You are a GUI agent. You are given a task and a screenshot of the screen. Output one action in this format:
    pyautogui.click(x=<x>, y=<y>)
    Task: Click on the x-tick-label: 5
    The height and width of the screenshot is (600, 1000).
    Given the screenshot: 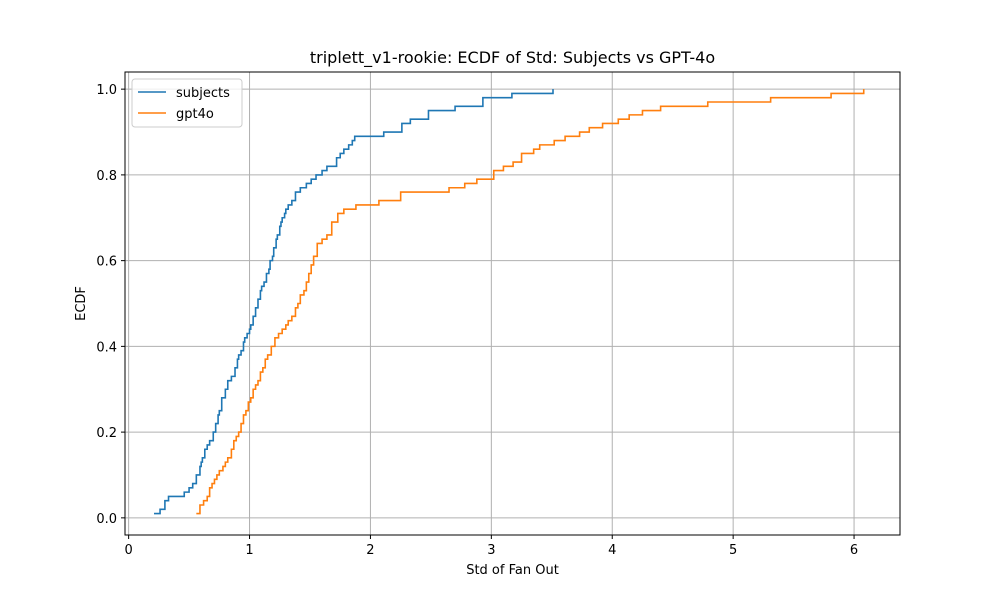 What is the action you would take?
    pyautogui.click(x=733, y=550)
    